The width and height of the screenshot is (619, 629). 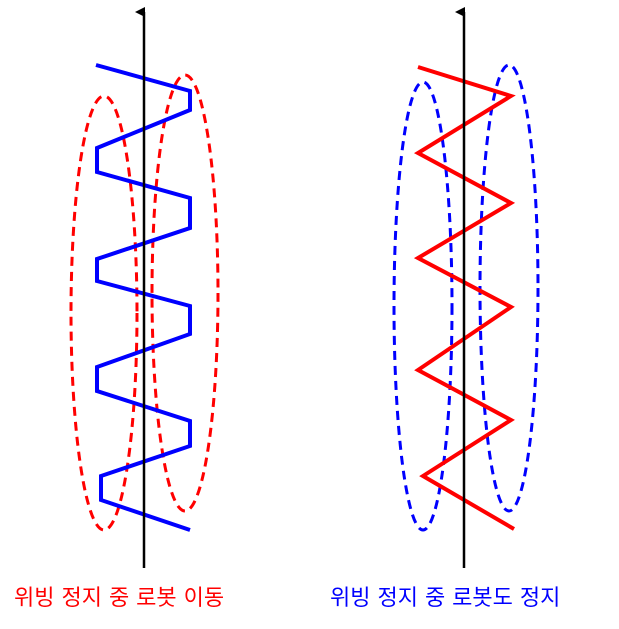 What do you see at coordinates (445, 598) in the screenshot?
I see `right-panel-caption: 위빙 정지 중 로봇도 정지` at bounding box center [445, 598].